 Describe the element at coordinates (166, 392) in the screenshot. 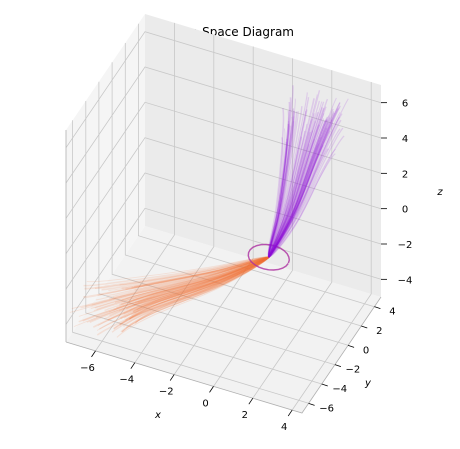

I see `x-tick-label: −2` at that location.